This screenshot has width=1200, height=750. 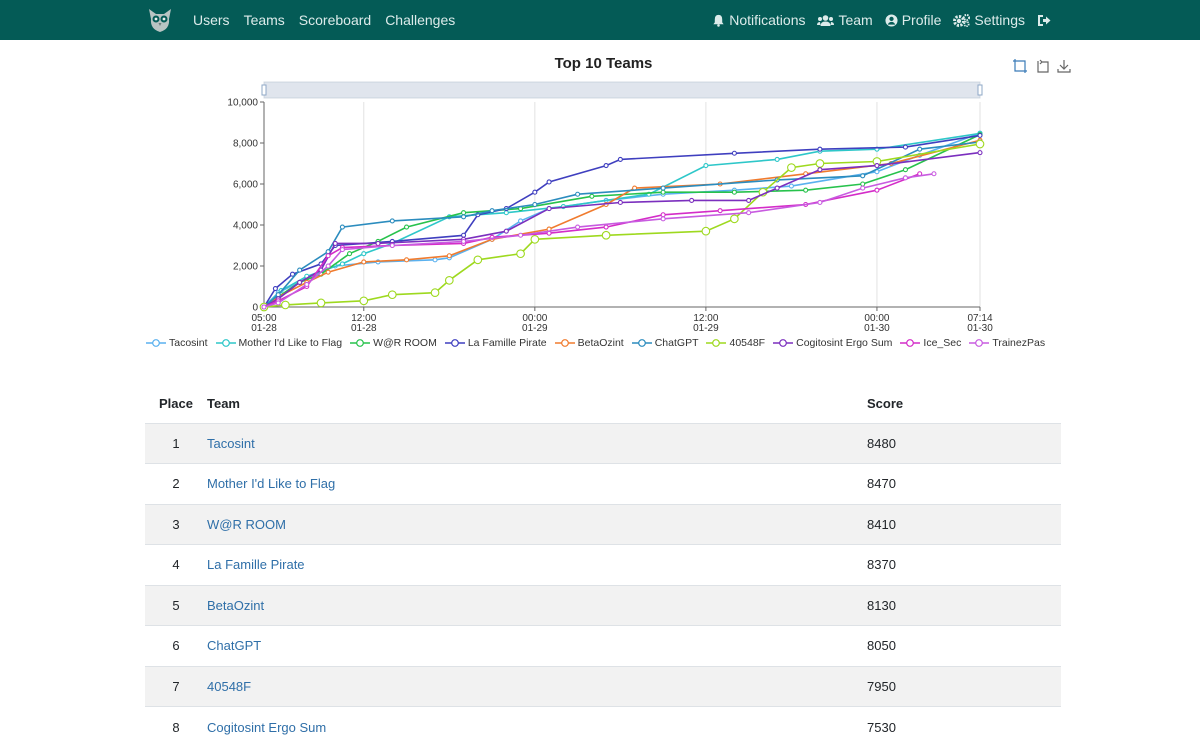 What do you see at coordinates (1007, 343) in the screenshot?
I see `legend-item: TrainezPas` at bounding box center [1007, 343].